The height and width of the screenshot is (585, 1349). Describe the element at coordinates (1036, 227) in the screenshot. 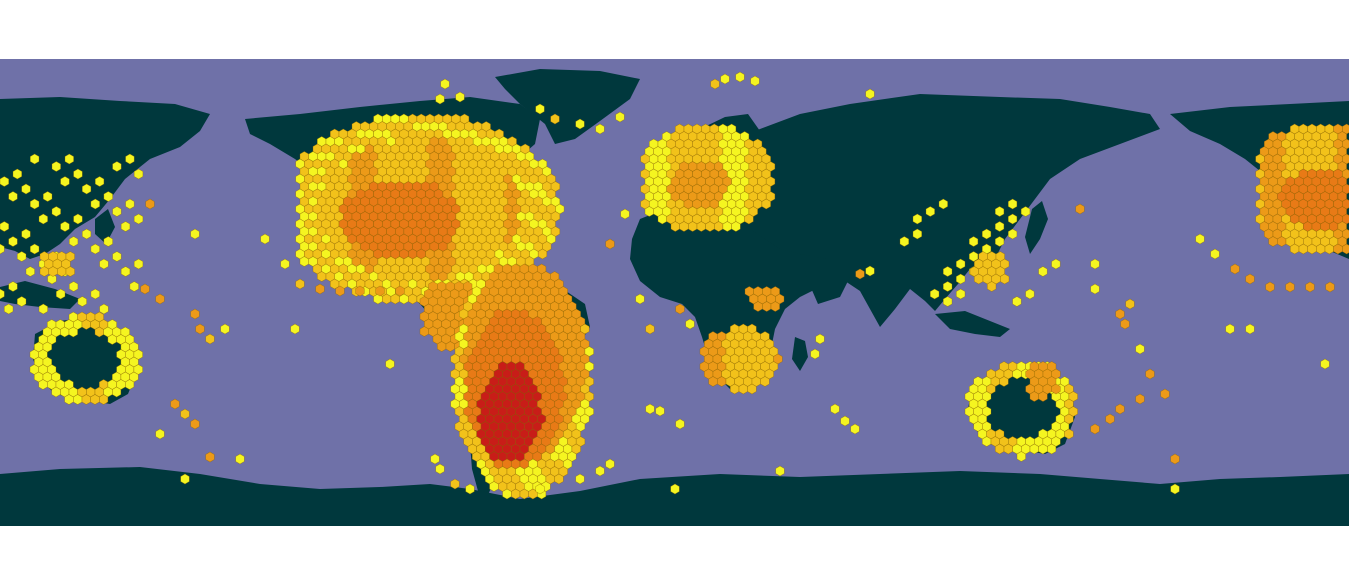

I see `japan-land` at that location.